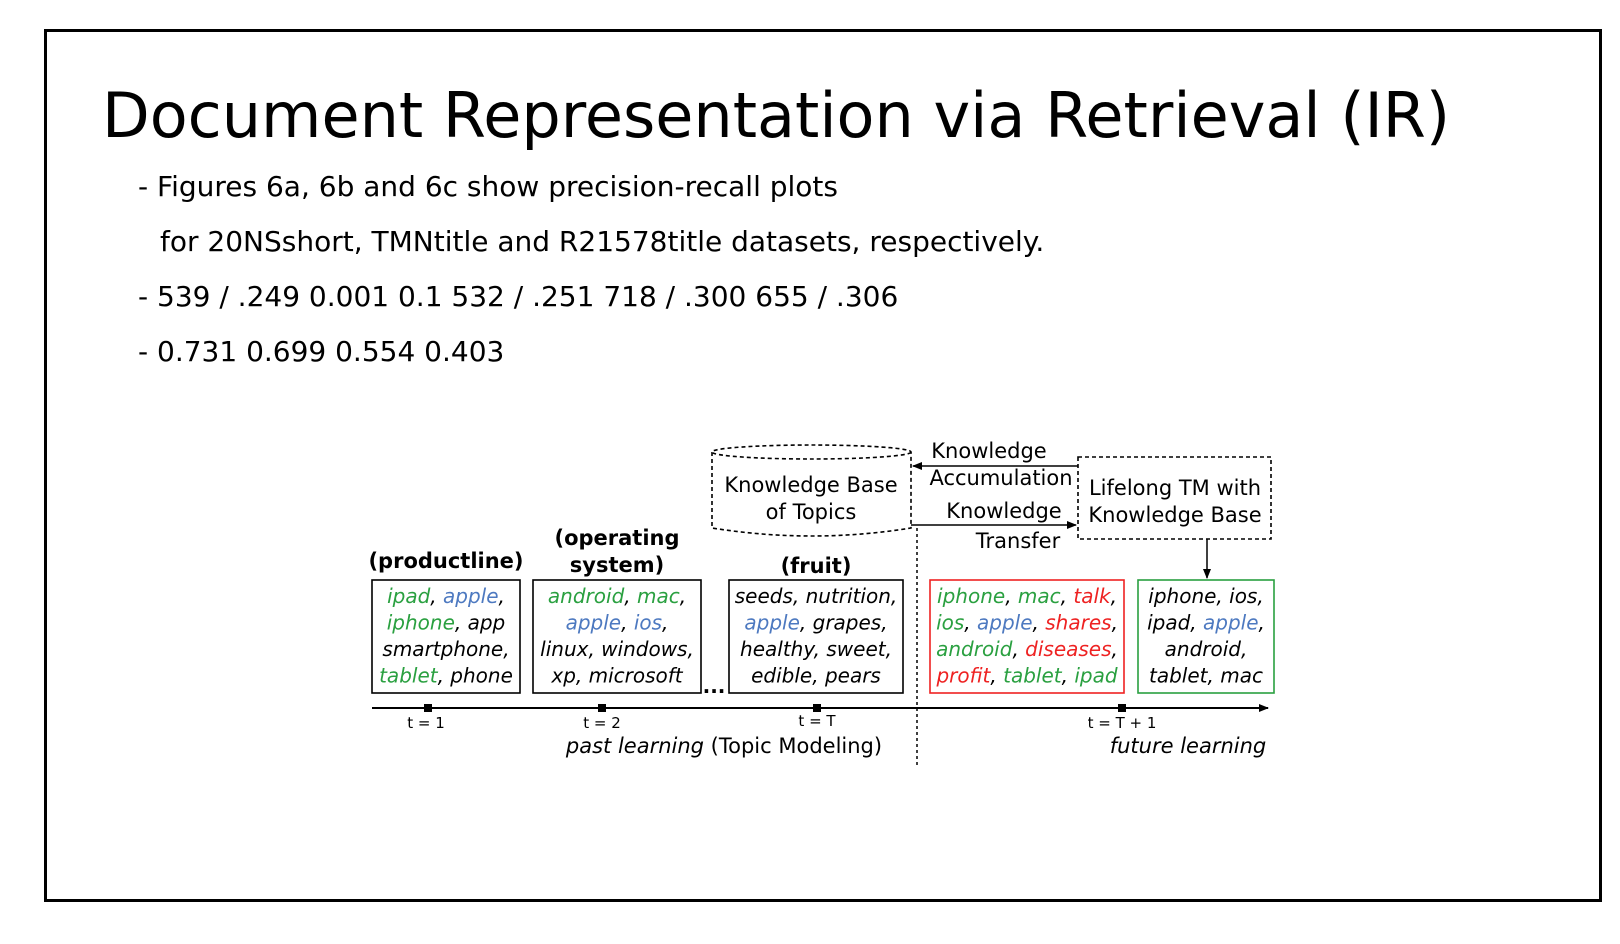  I want to click on topic-word-line: seeds, nutrition,, so click(816, 596).